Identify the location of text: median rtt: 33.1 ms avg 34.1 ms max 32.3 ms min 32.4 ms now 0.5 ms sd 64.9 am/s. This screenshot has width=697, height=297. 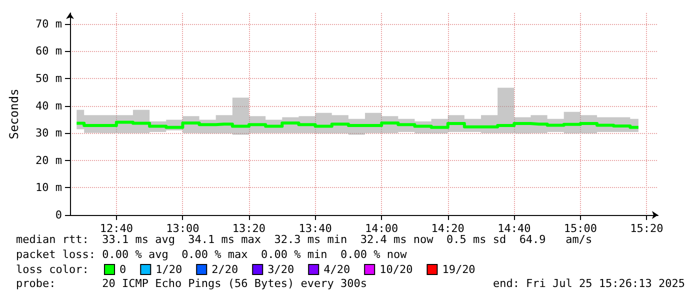
(304, 239).